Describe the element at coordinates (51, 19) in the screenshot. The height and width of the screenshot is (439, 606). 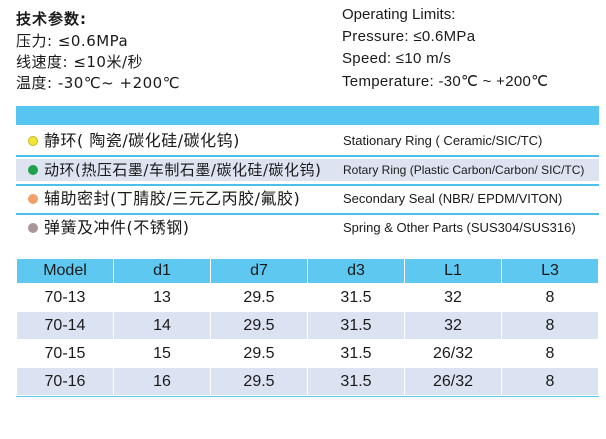
I see `limits-title-zh: 技术参数:` at that location.